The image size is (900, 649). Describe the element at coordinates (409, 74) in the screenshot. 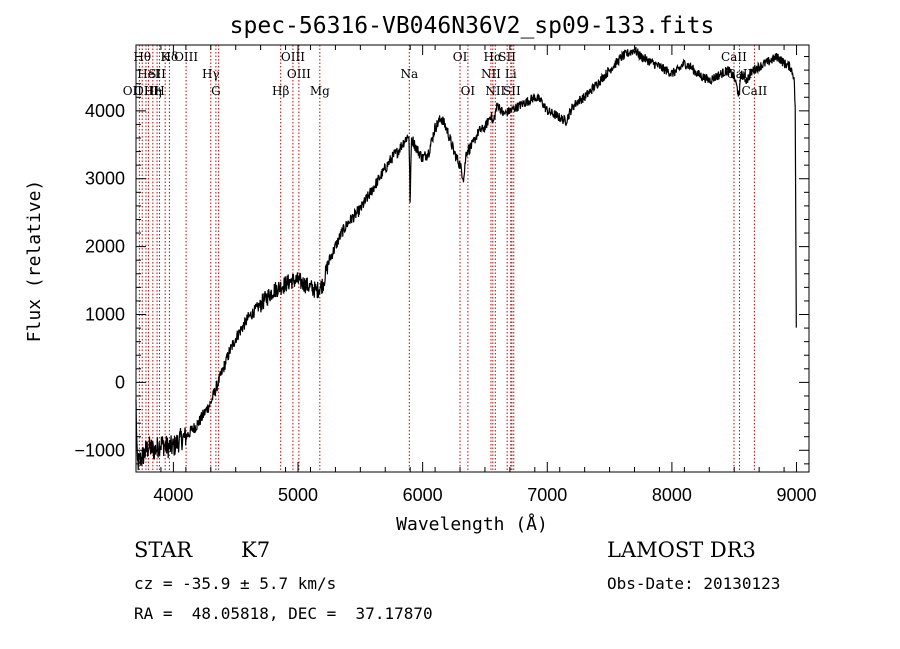

I see `line-marker-label: Na` at that location.